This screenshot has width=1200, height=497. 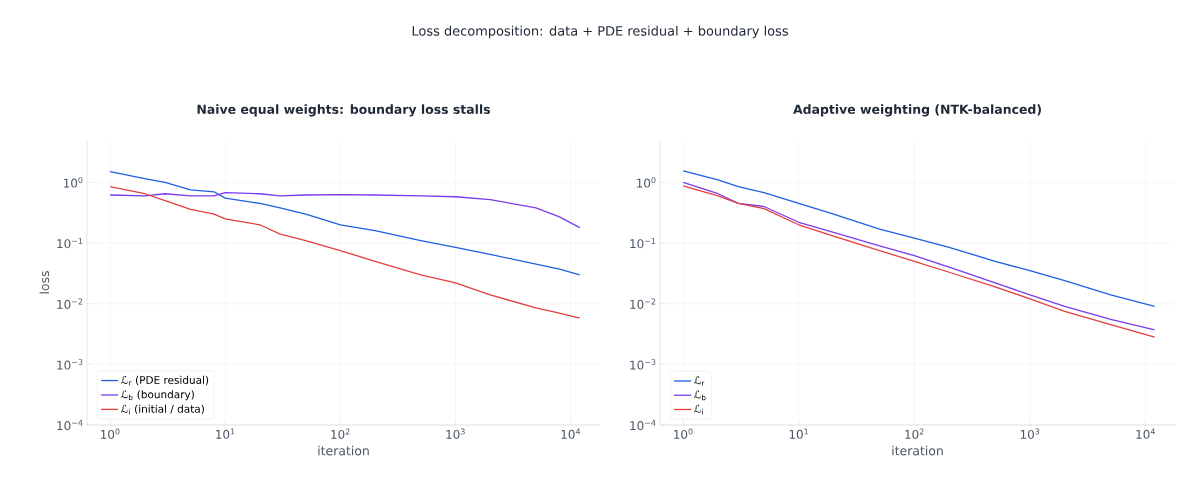 I want to click on legend-label: ℒ$_{r}$ (PDE residual), so click(x=165, y=380).